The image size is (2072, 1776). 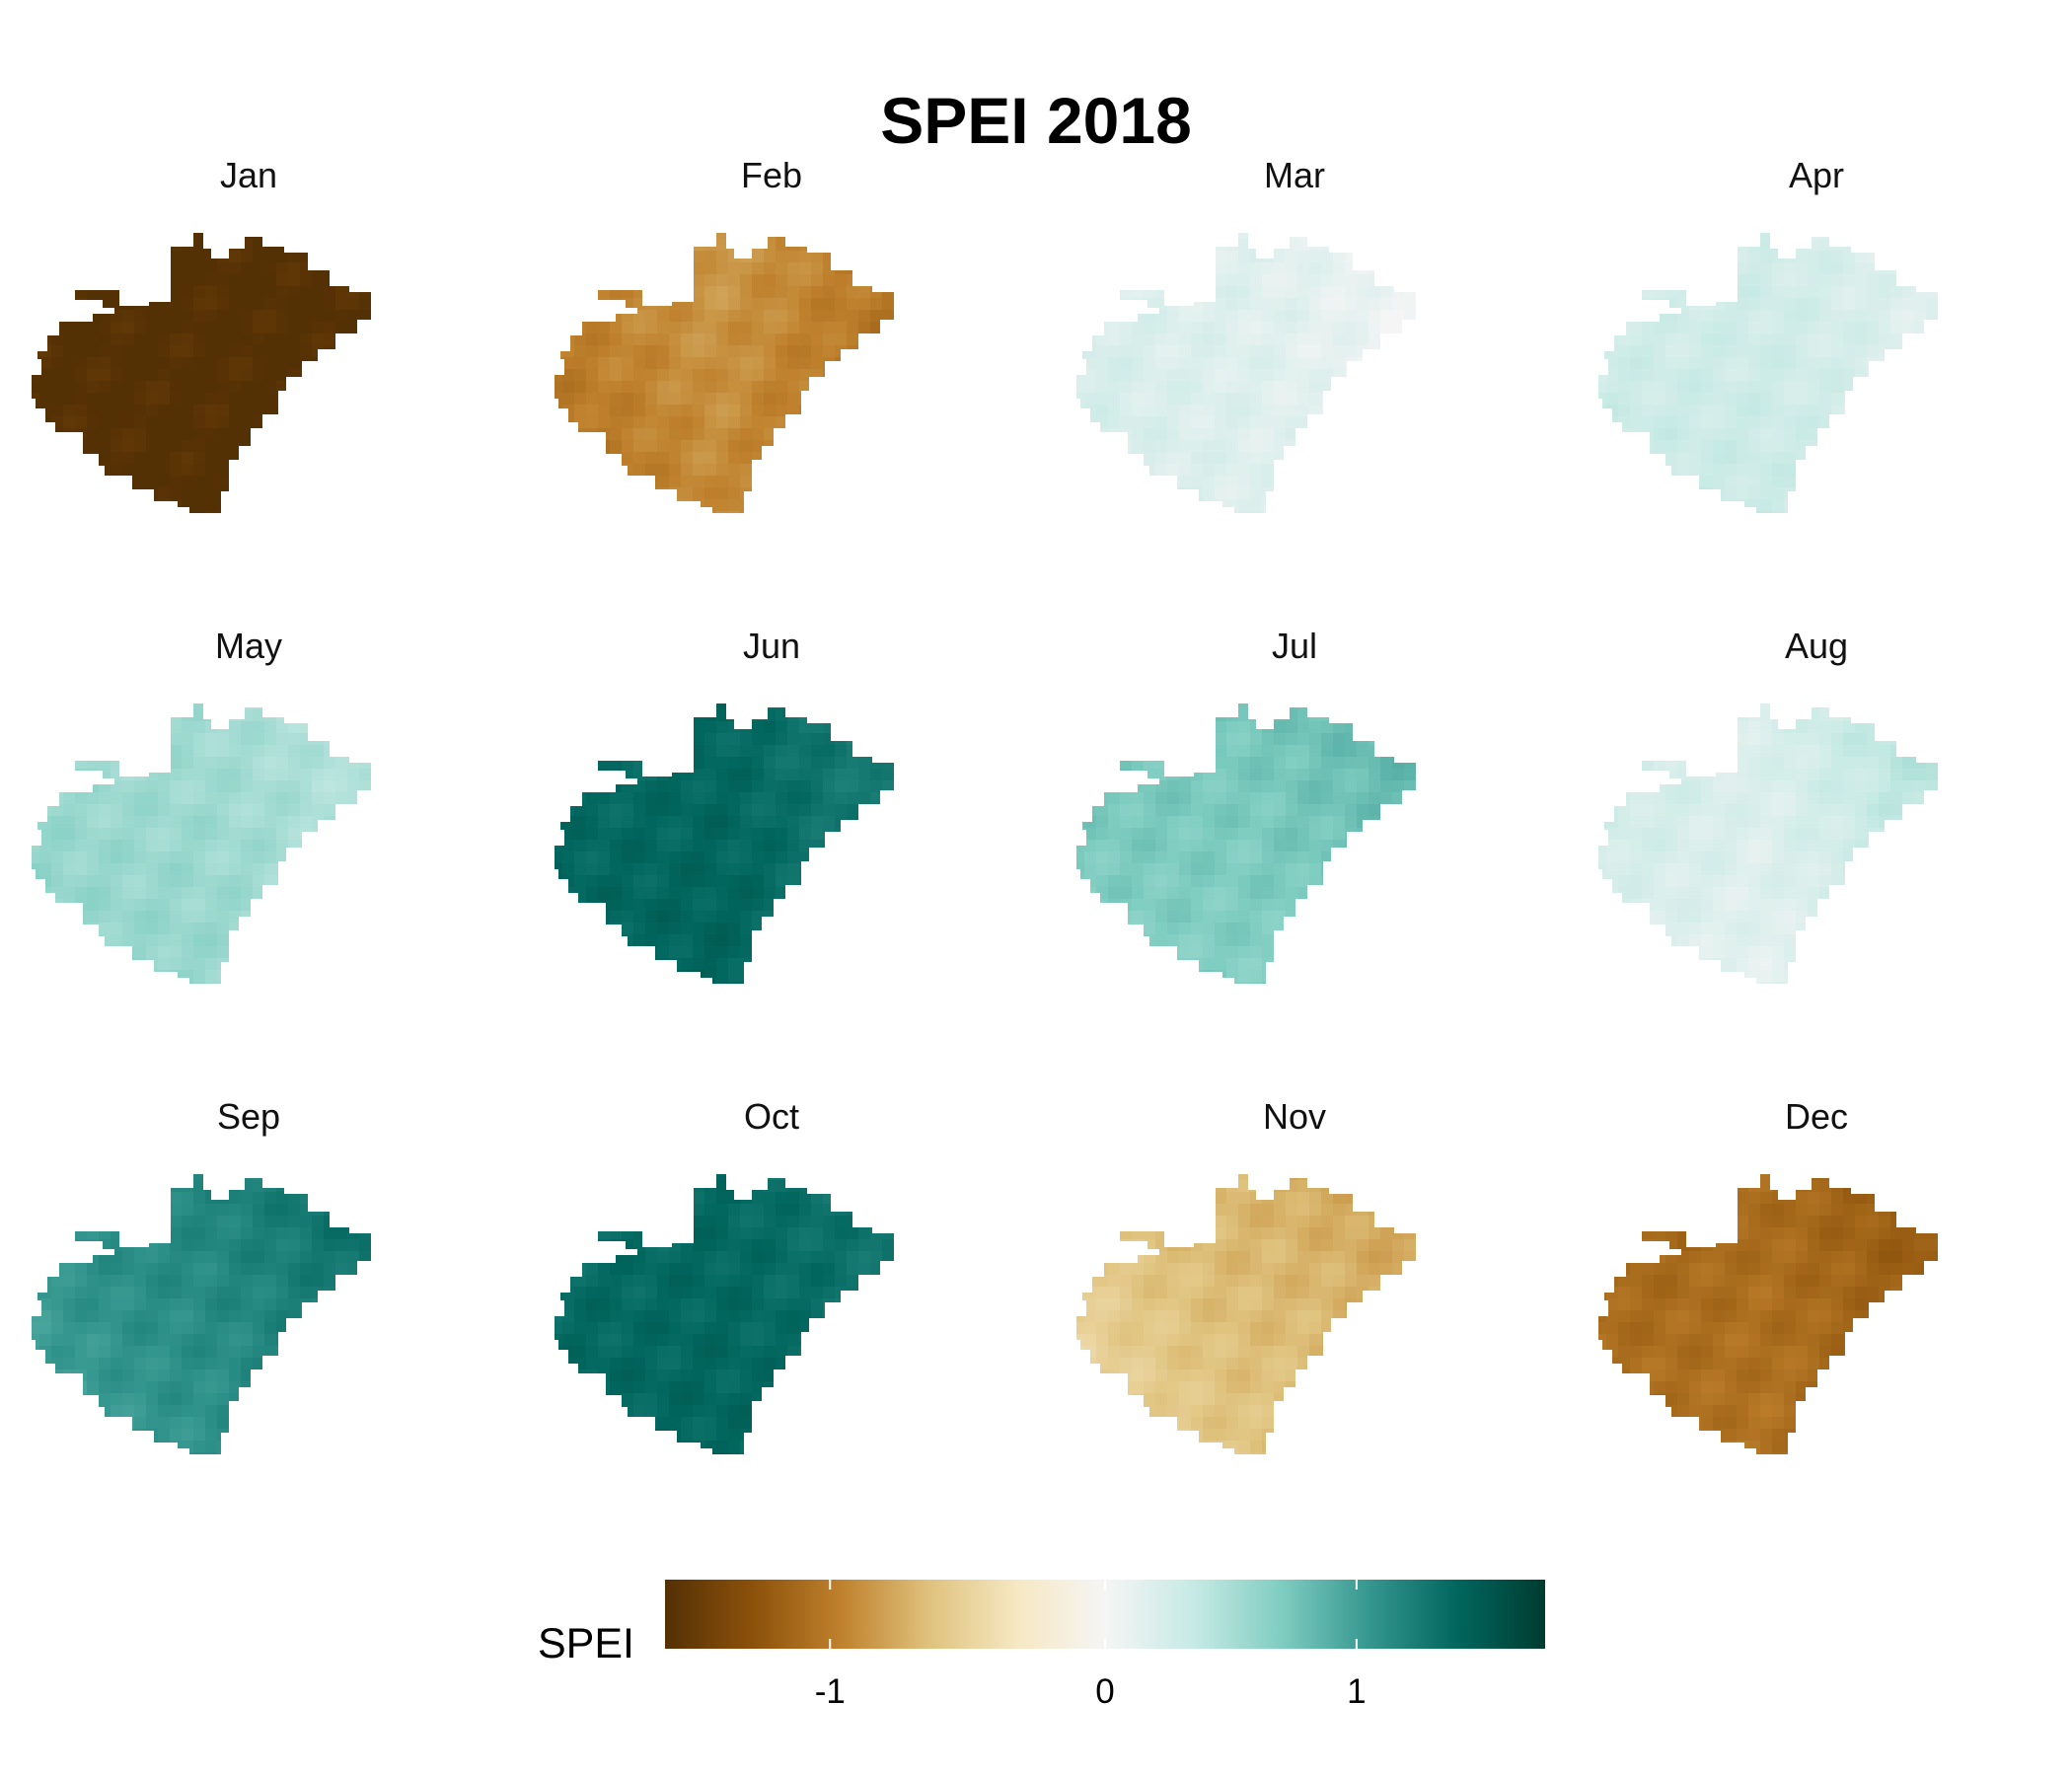 I want to click on legend-colorbar, so click(x=1105, y=1615).